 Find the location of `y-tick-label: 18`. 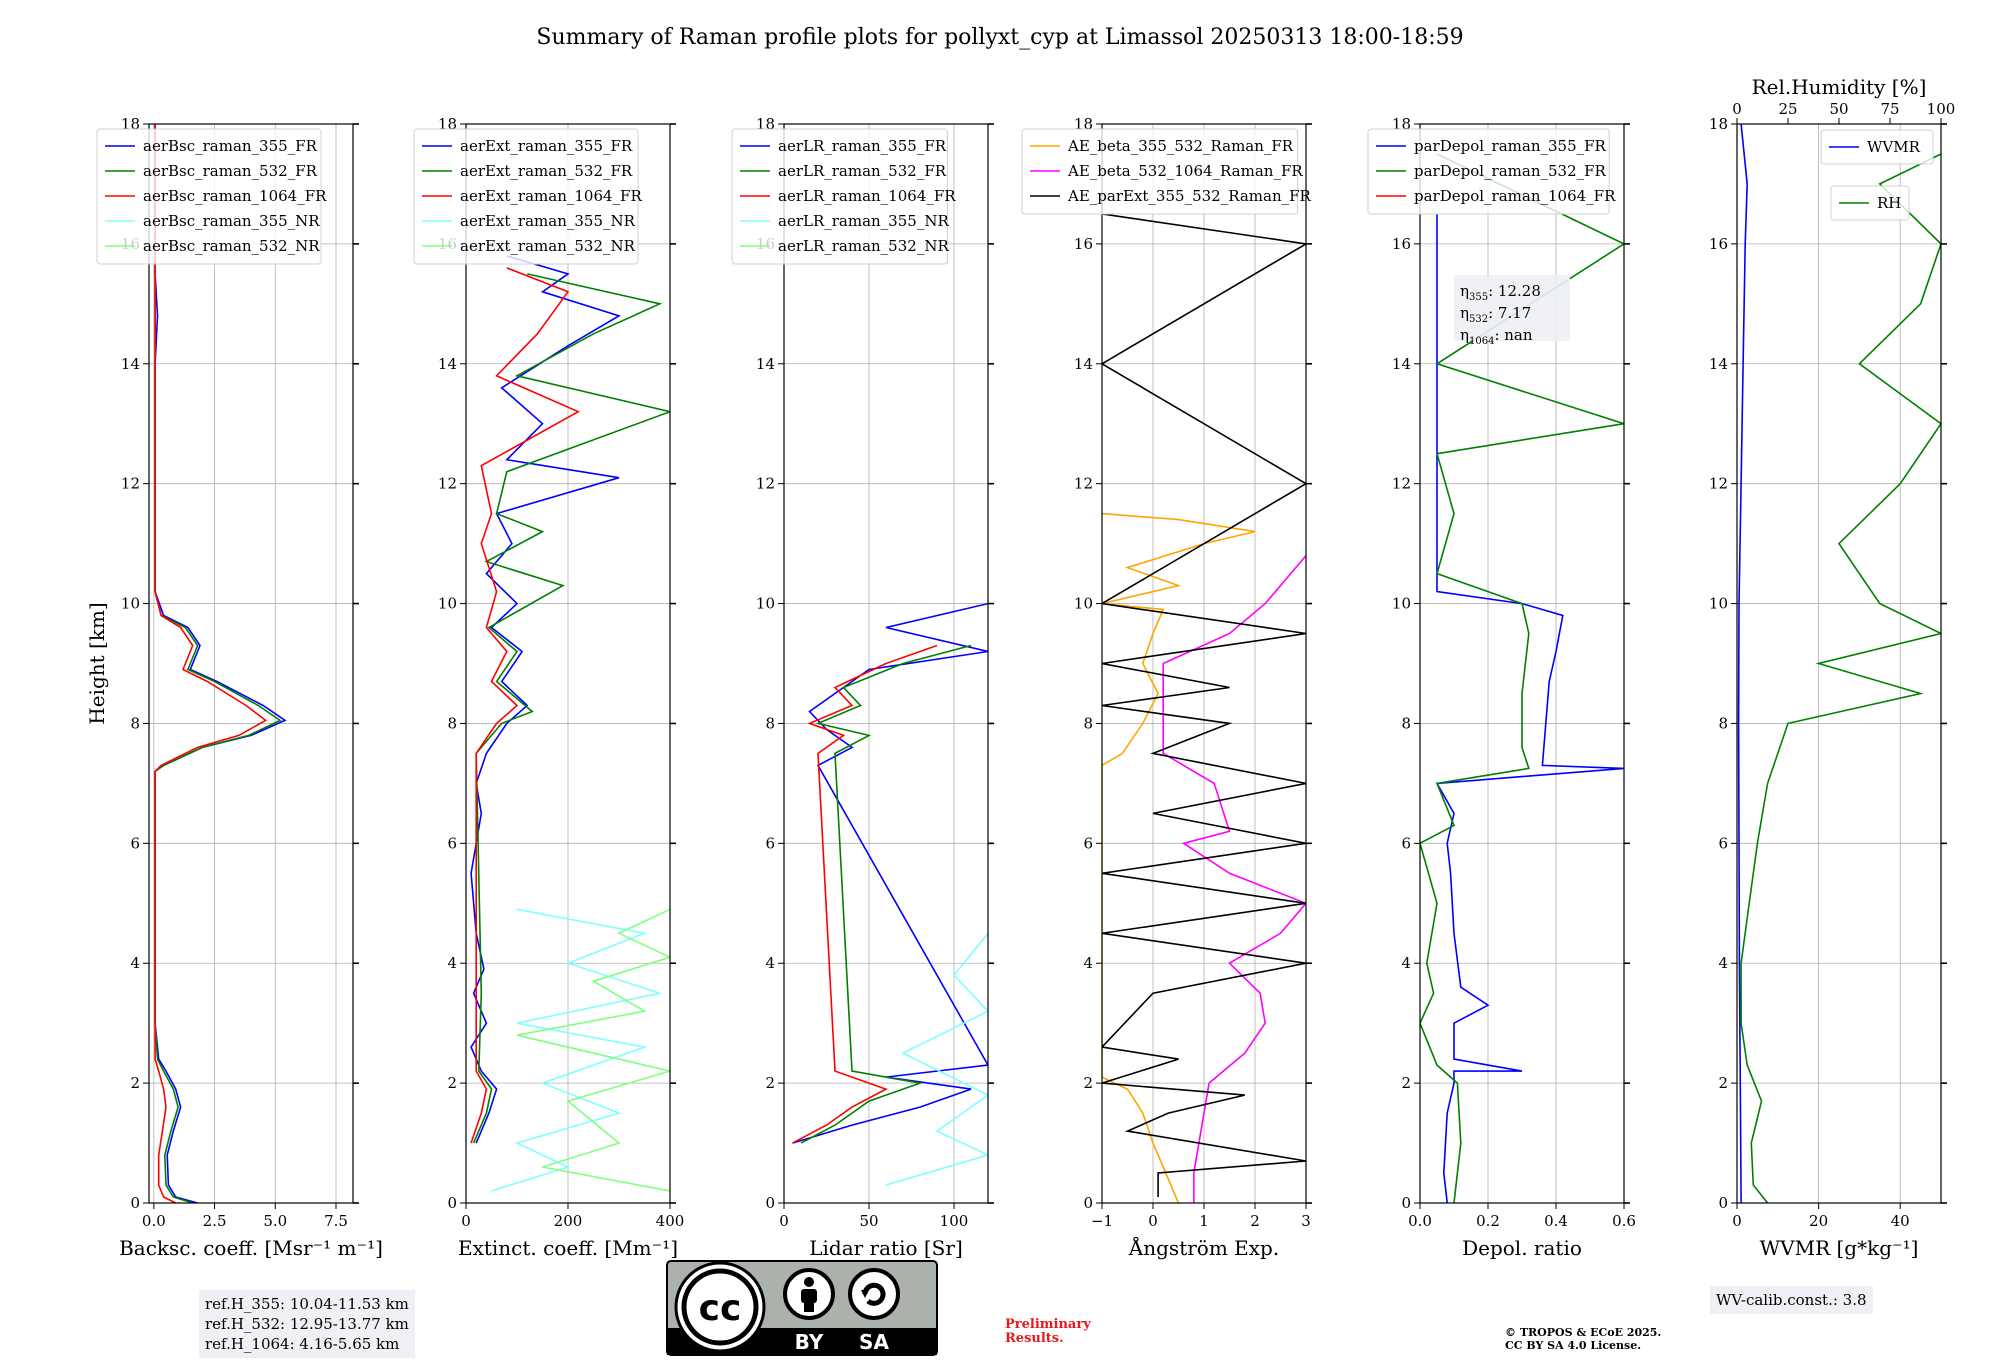

y-tick-label: 18 is located at coordinates (1718, 124).